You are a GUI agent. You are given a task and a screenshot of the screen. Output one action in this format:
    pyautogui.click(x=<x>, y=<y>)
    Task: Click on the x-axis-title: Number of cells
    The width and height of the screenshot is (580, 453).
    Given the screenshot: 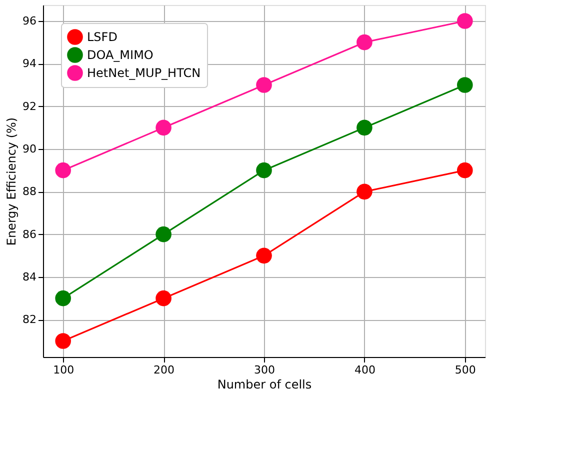 What is the action you would take?
    pyautogui.click(x=264, y=385)
    